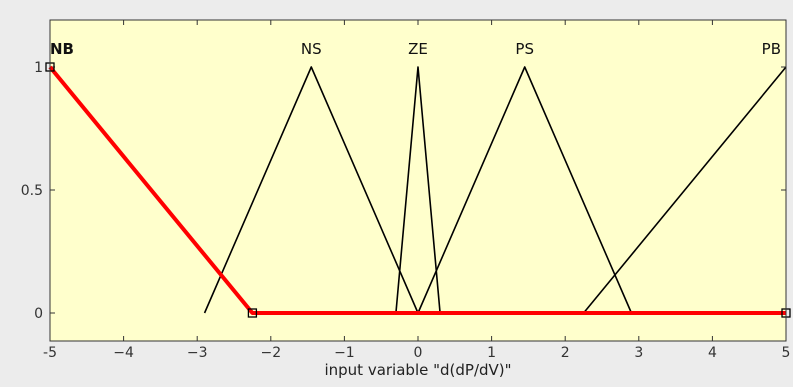 This screenshot has height=387, width=793. I want to click on x-tick-label: 4, so click(712, 353).